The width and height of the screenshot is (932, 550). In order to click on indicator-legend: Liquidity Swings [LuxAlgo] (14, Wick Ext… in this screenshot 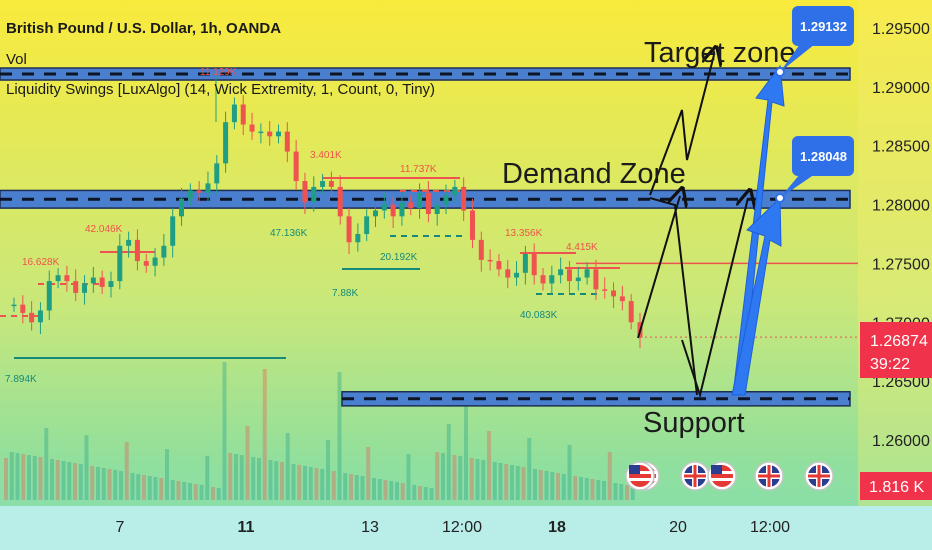, I will do `click(221, 89)`.